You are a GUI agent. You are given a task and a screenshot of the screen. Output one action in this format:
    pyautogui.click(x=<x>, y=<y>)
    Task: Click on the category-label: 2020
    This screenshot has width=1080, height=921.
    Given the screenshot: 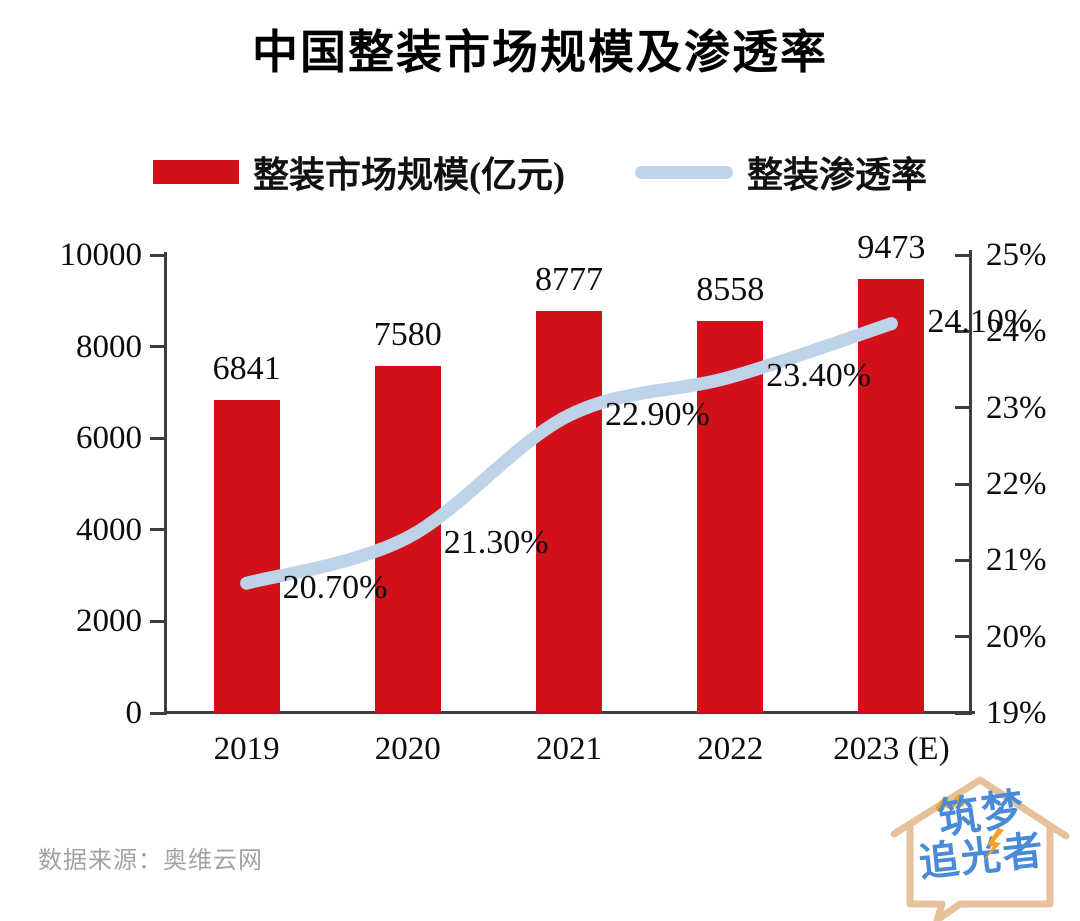 What is the action you would take?
    pyautogui.click(x=407, y=749)
    